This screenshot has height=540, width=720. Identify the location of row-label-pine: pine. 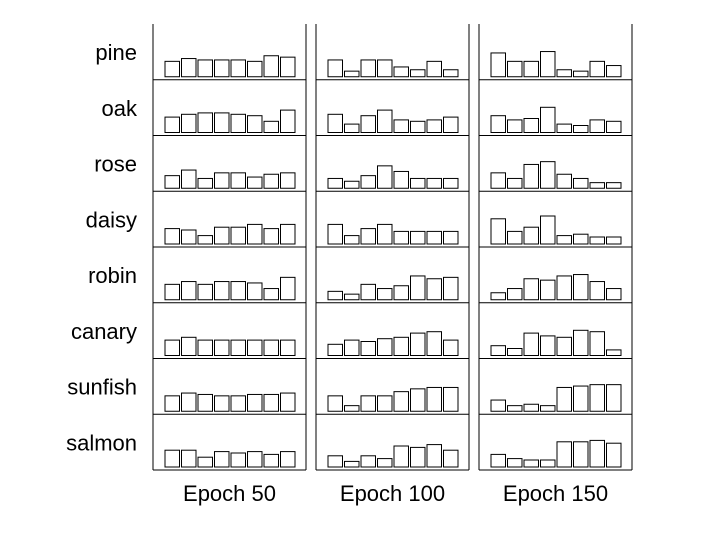
(116, 52).